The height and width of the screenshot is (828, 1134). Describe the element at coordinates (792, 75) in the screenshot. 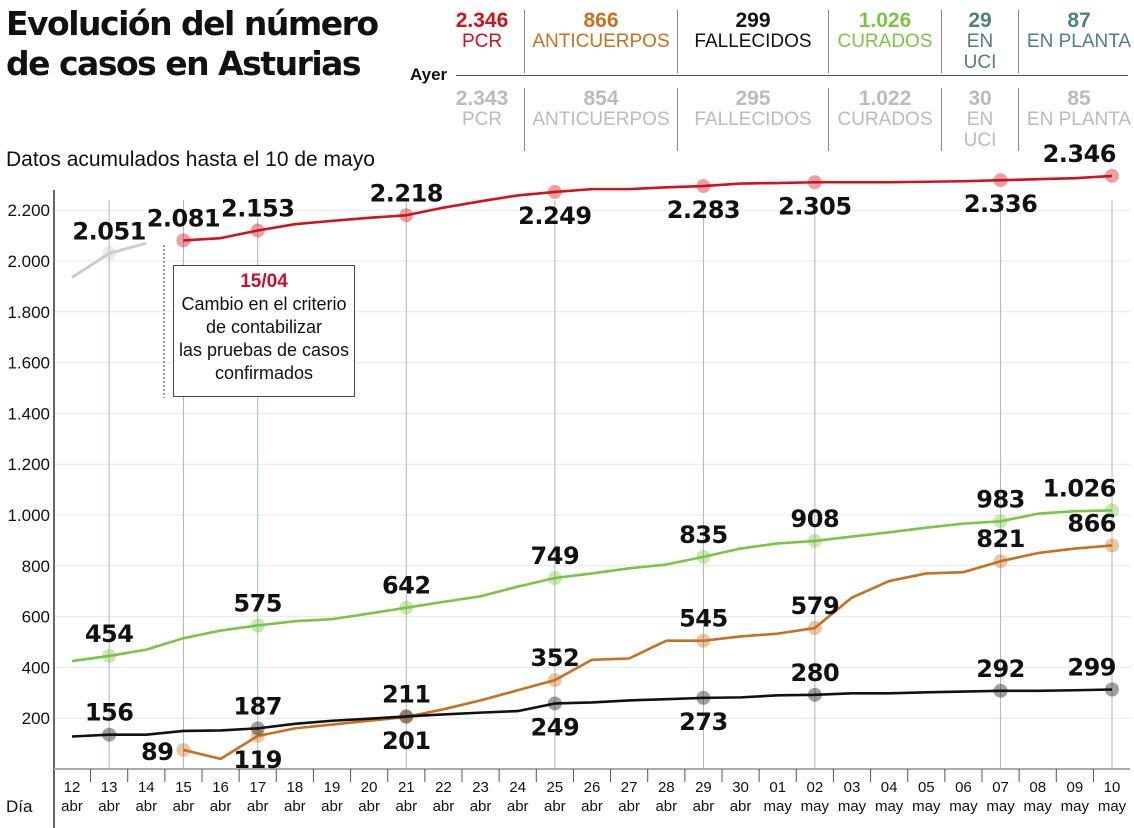

I see `yesterday-divider` at that location.